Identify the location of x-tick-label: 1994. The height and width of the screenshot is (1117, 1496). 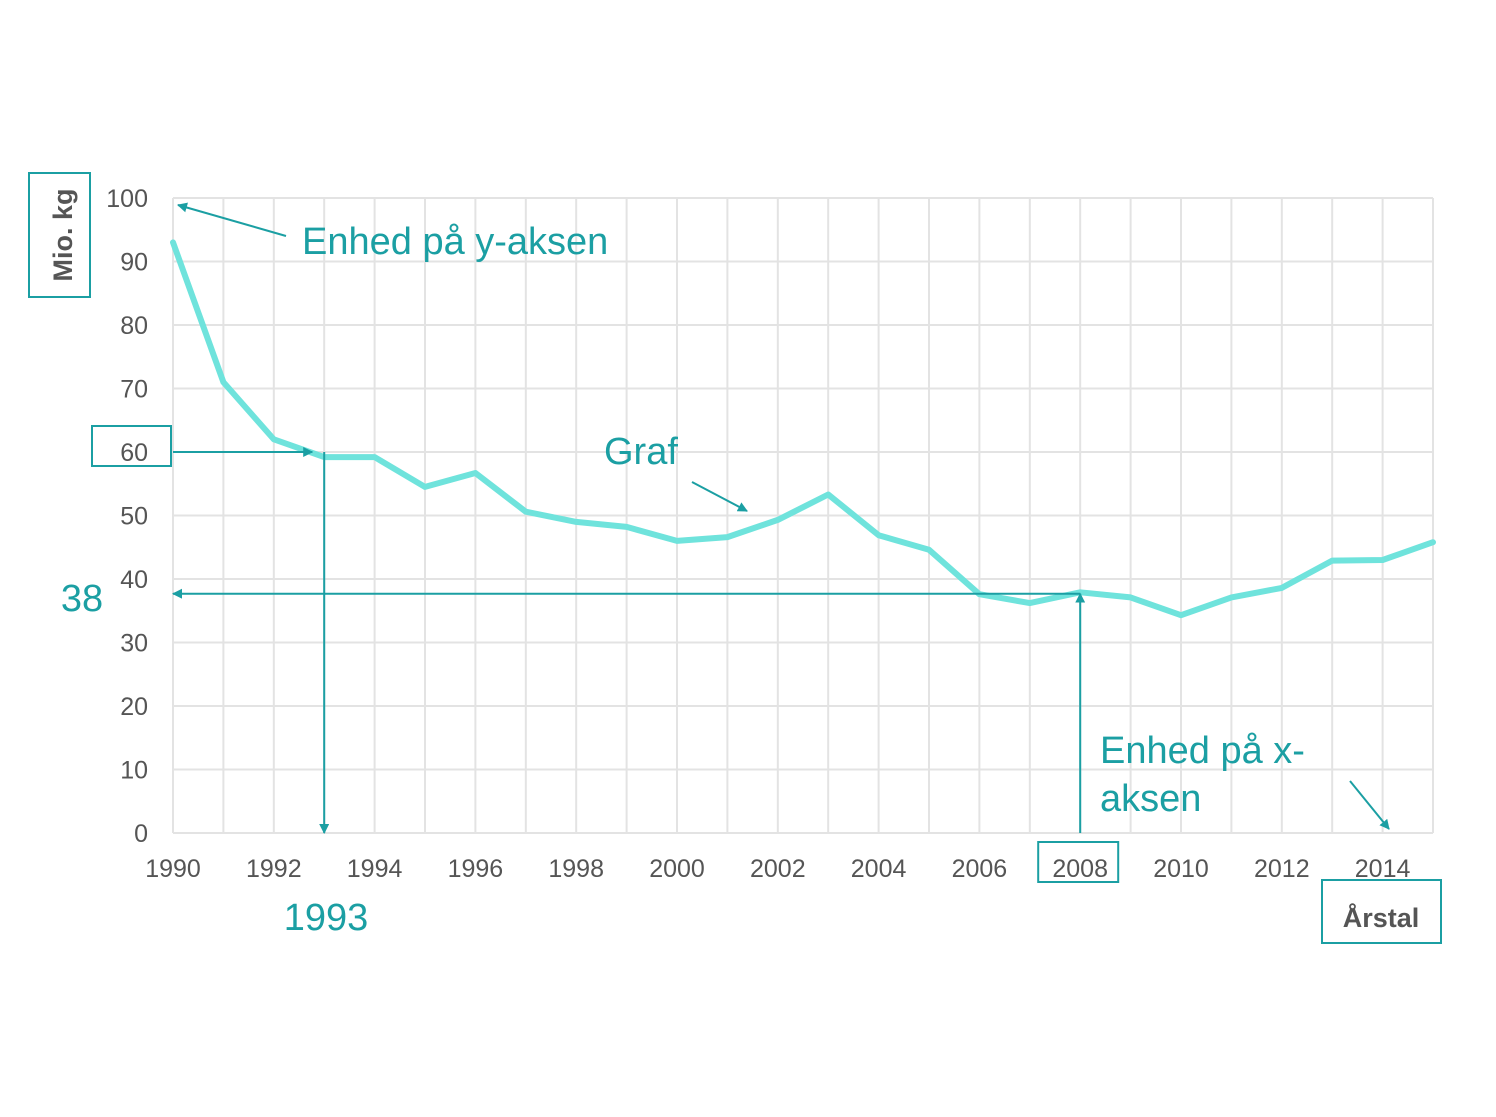
(375, 869).